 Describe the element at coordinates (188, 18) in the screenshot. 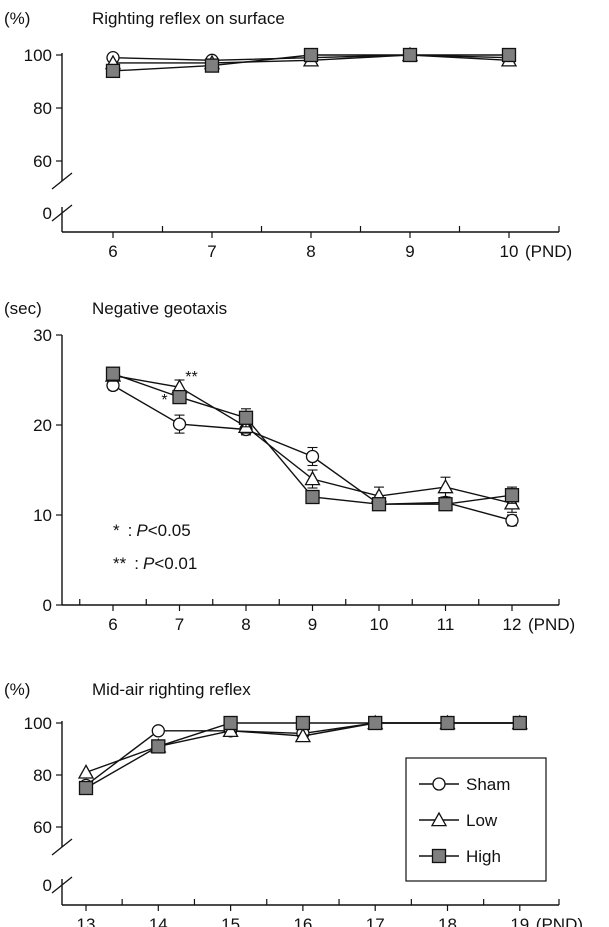

I see `chart-title: Righting reflex on surface` at that location.